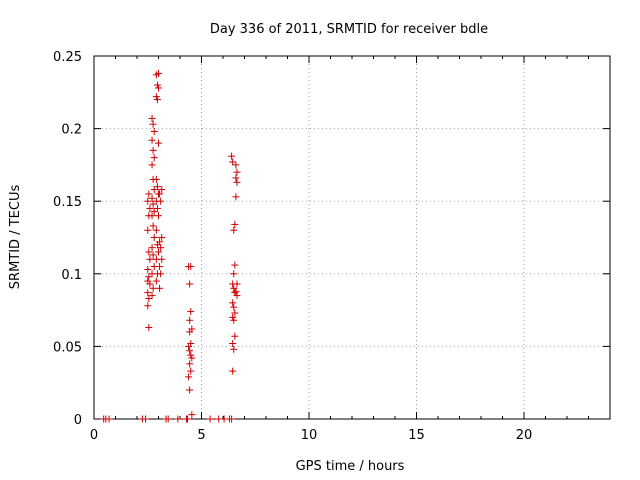 This screenshot has width=640, height=480. What do you see at coordinates (71, 130) in the screenshot?
I see `y-tick-label: 0.2` at bounding box center [71, 130].